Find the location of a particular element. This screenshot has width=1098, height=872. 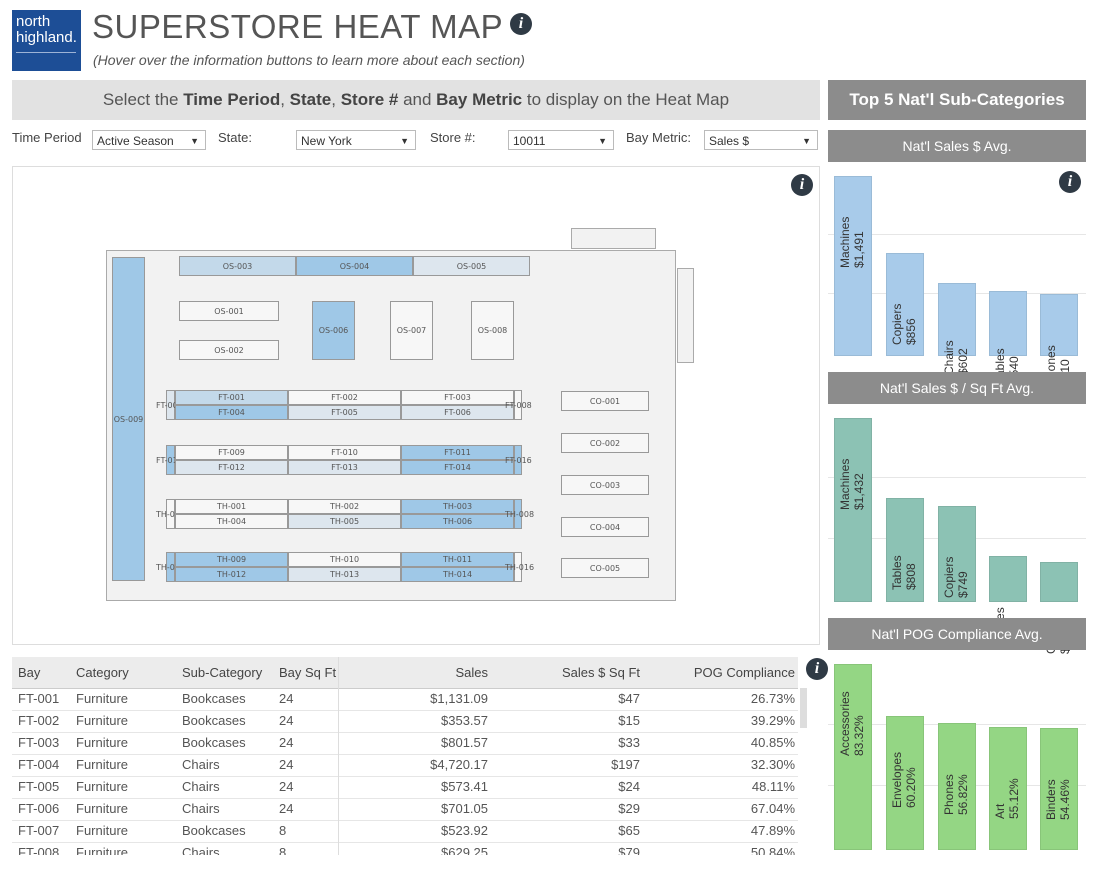

table-cell: 32.30% is located at coordinates (772, 764).